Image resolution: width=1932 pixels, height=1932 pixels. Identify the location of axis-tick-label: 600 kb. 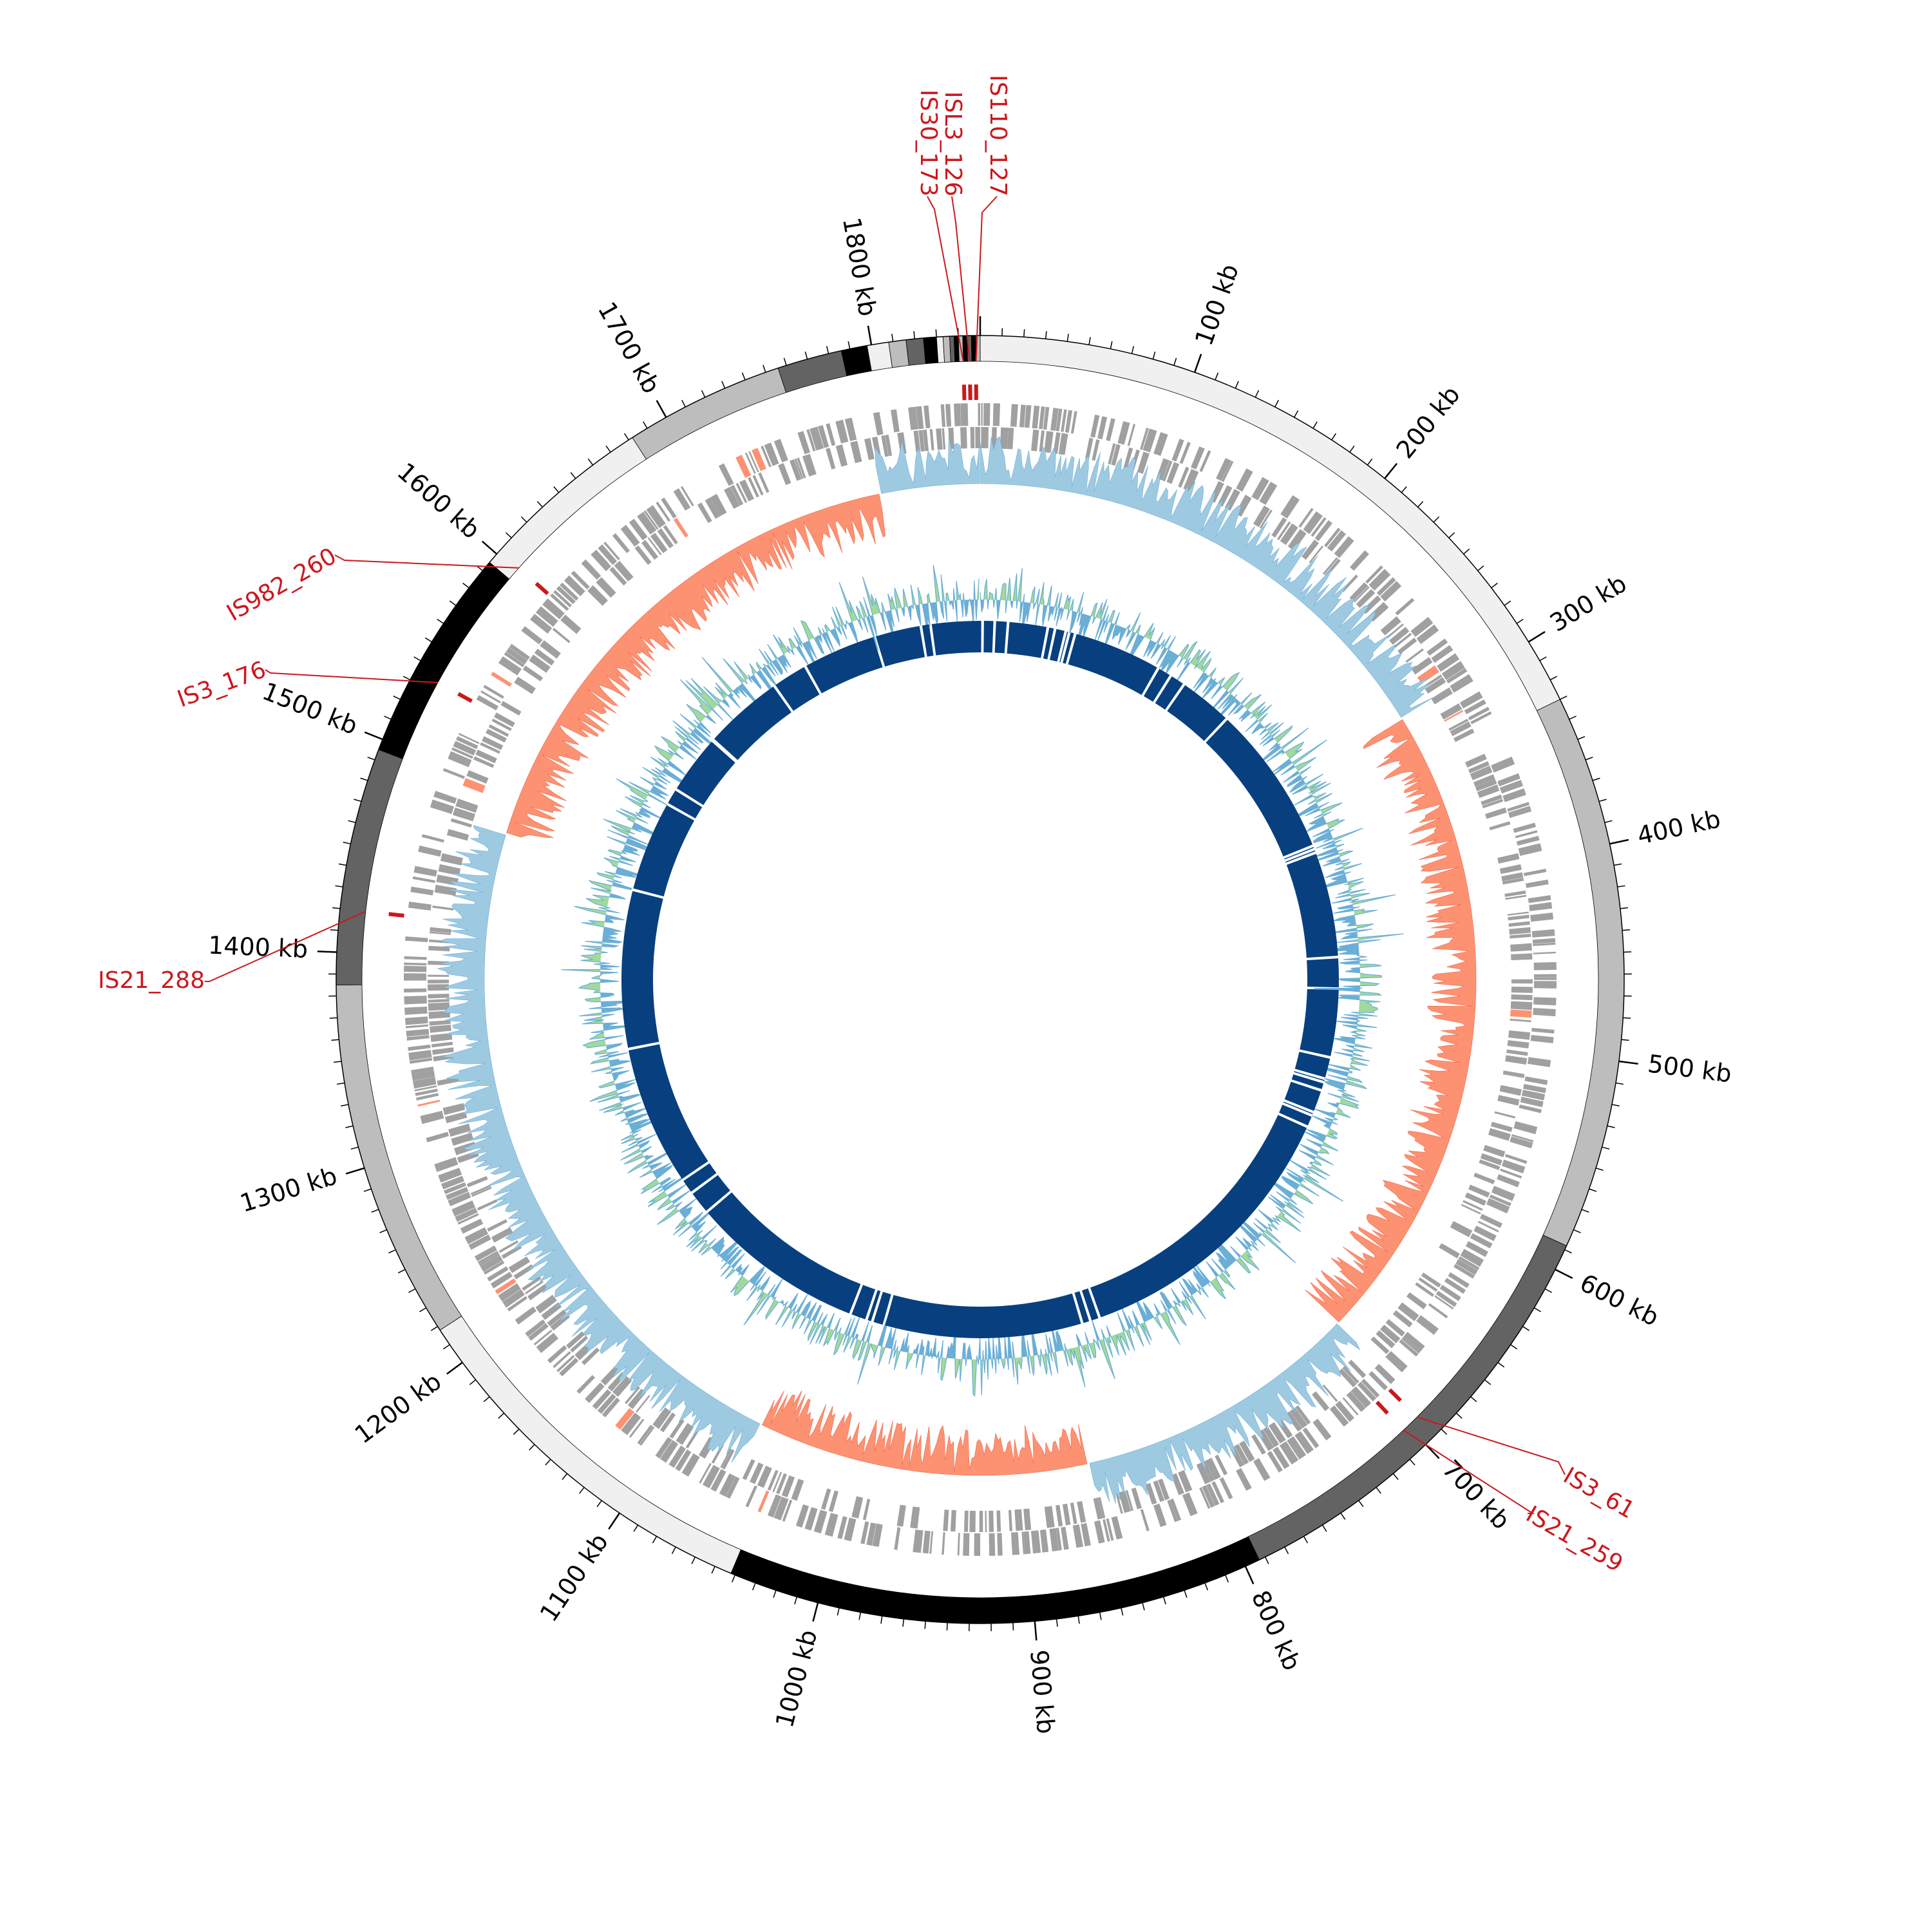
(1619, 1300).